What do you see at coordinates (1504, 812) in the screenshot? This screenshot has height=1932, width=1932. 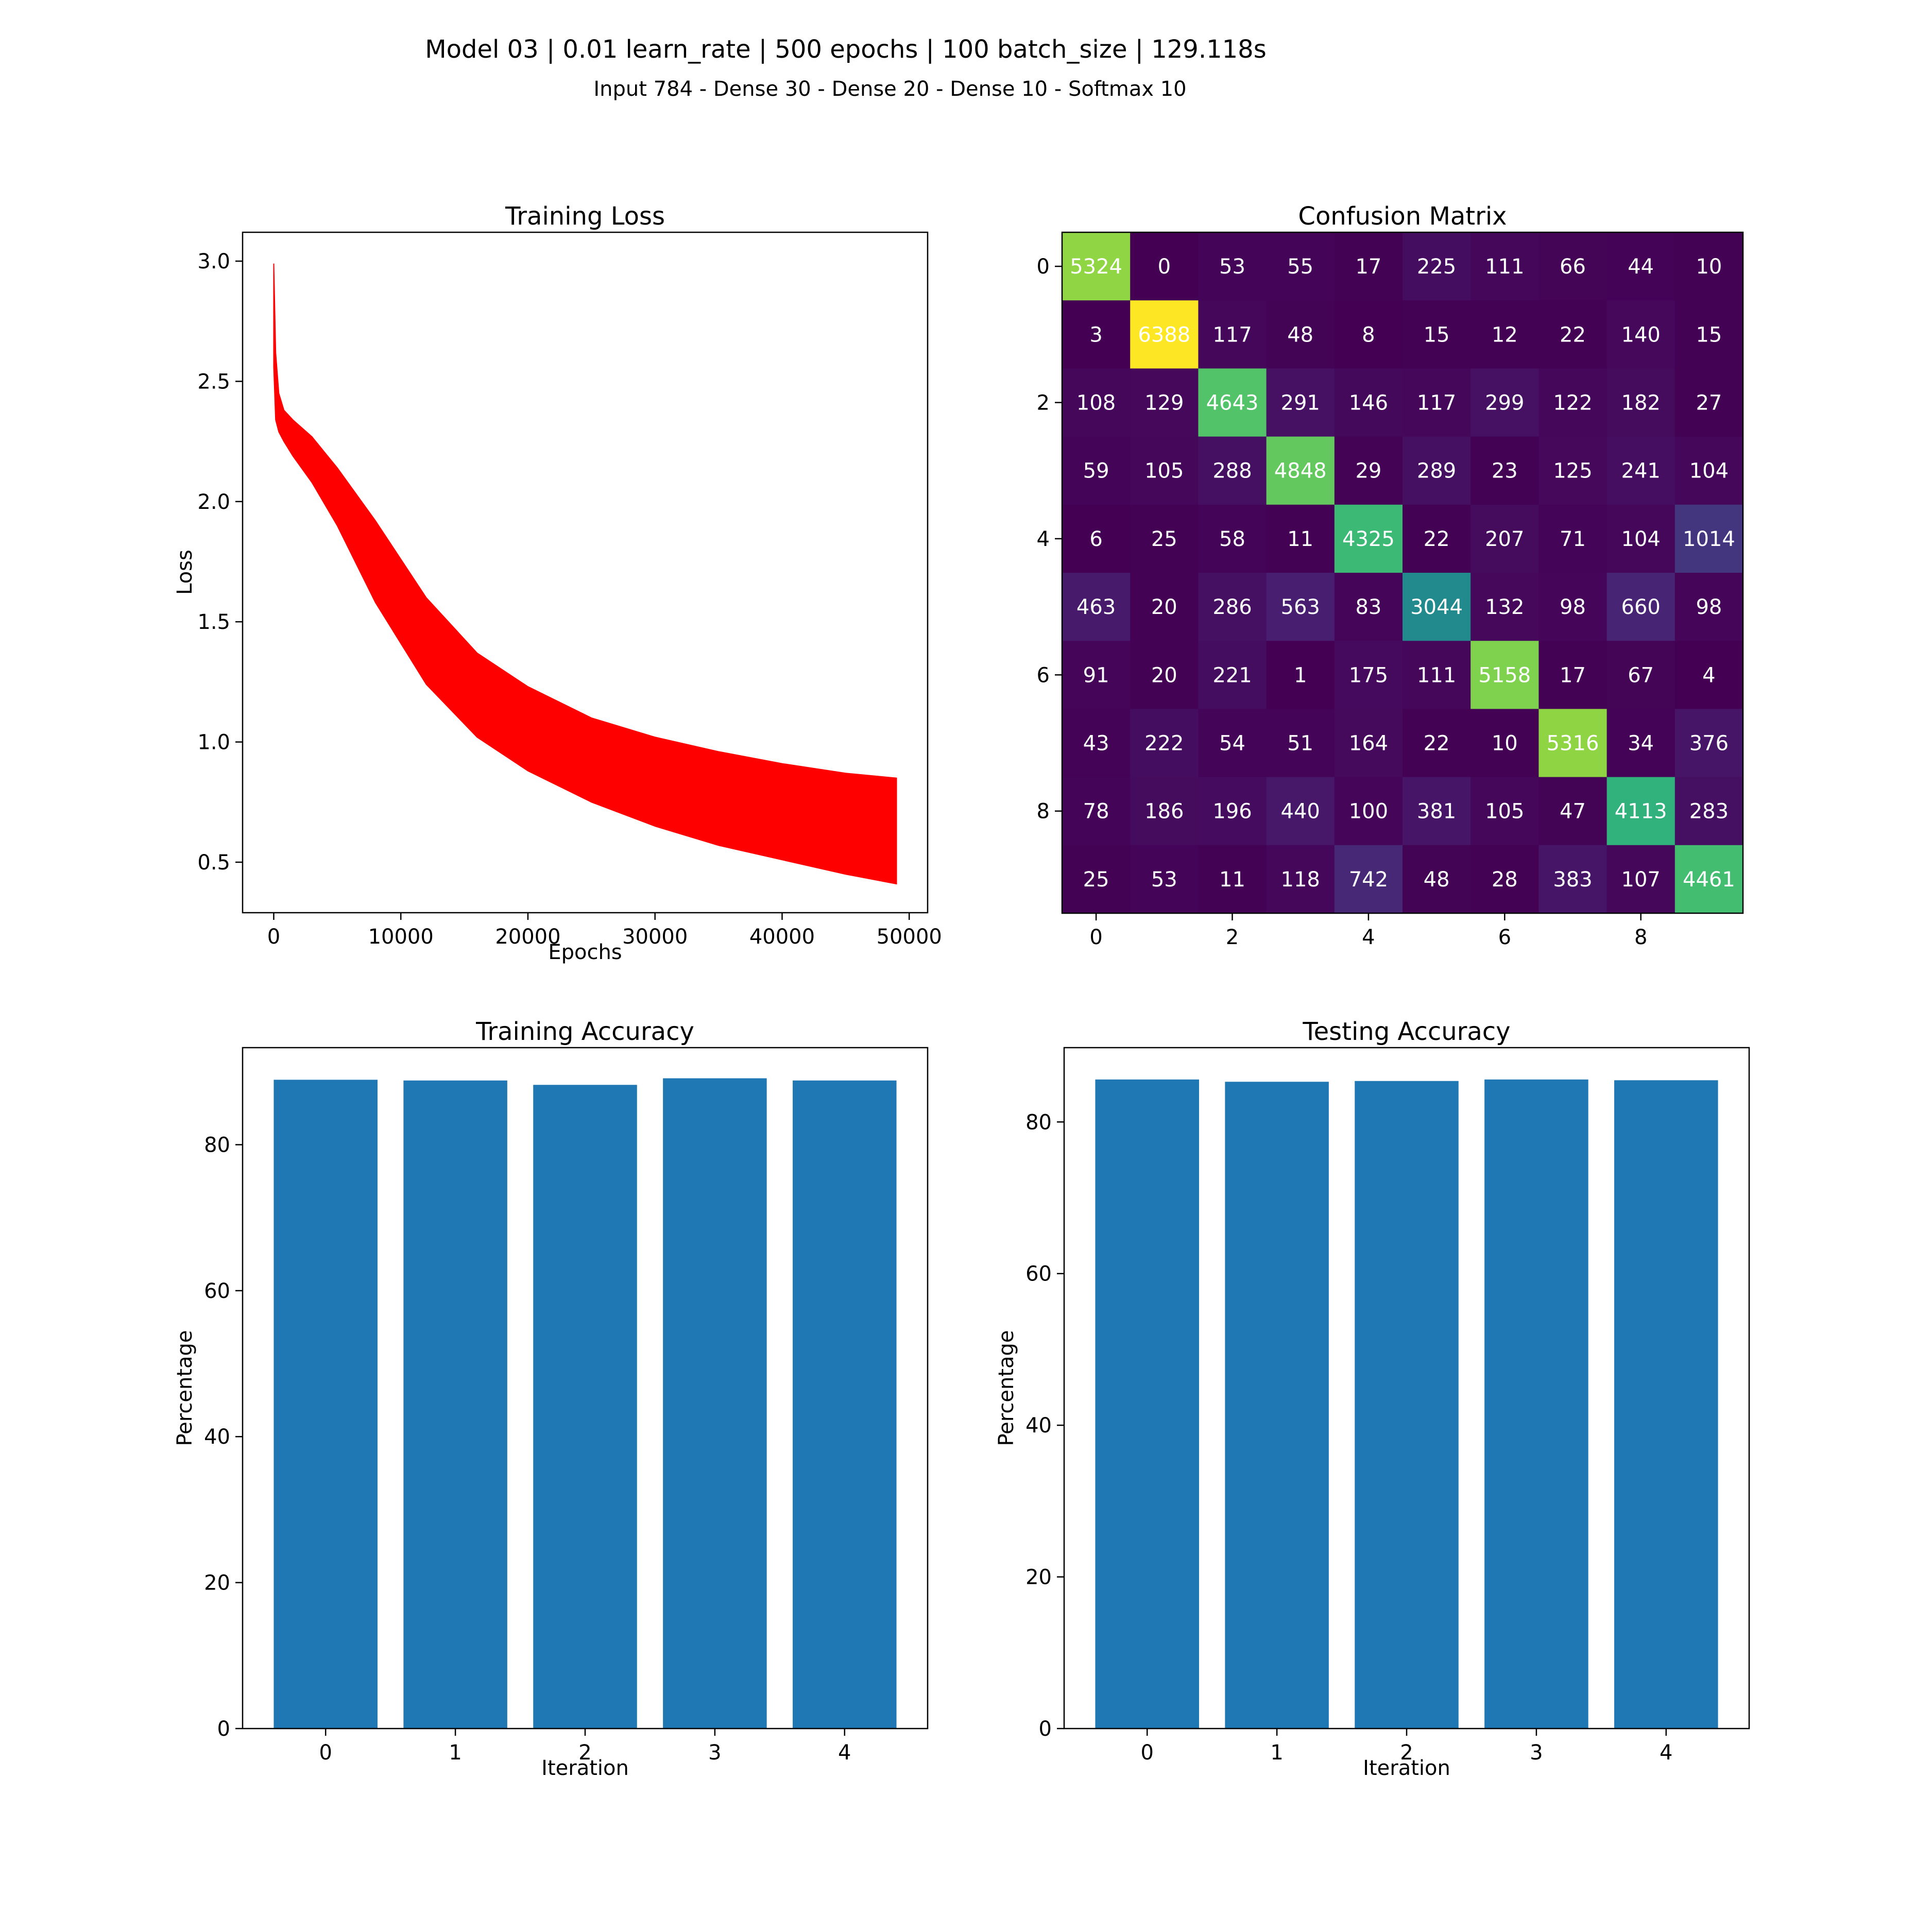 I see `cm-cell-value: 105` at bounding box center [1504, 812].